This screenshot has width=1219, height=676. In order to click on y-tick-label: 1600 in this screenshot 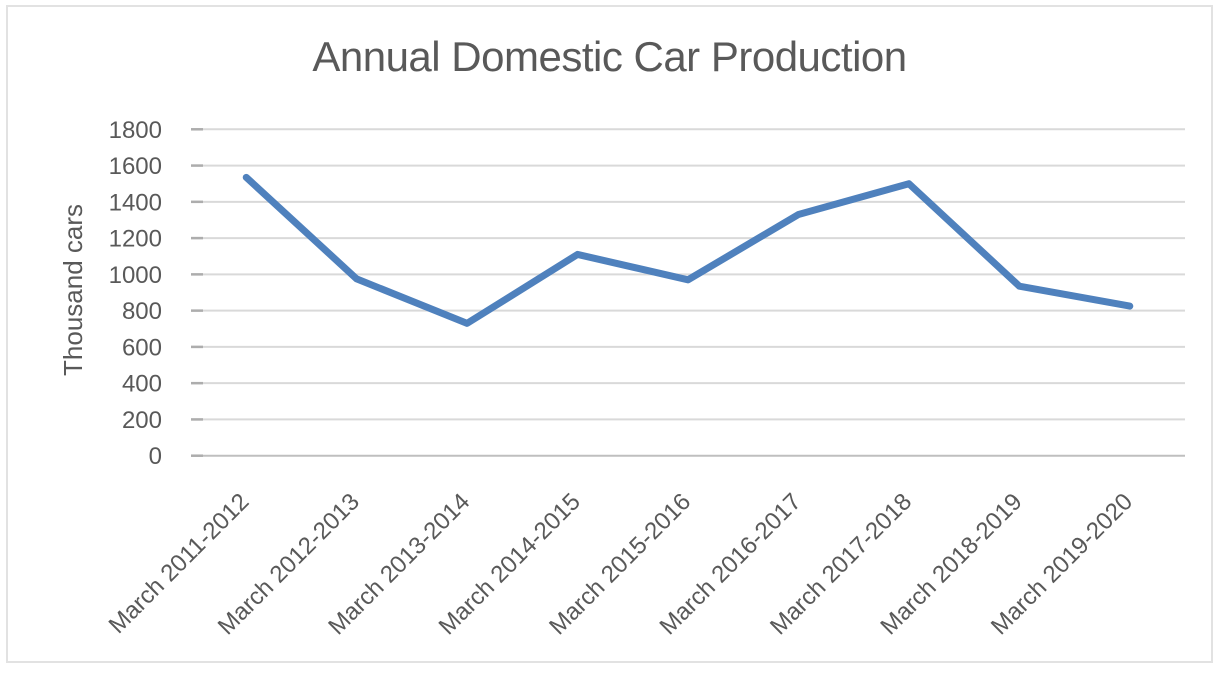, I will do `click(135, 166)`.